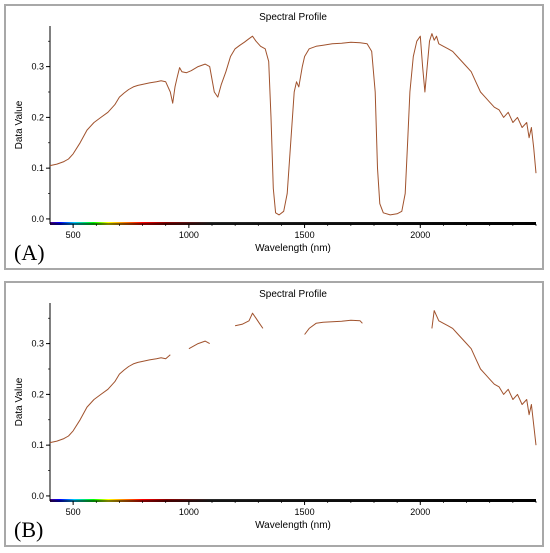 This screenshot has width=550, height=553. What do you see at coordinates (29, 252) in the screenshot?
I see `panel-label-a: (A)` at bounding box center [29, 252].